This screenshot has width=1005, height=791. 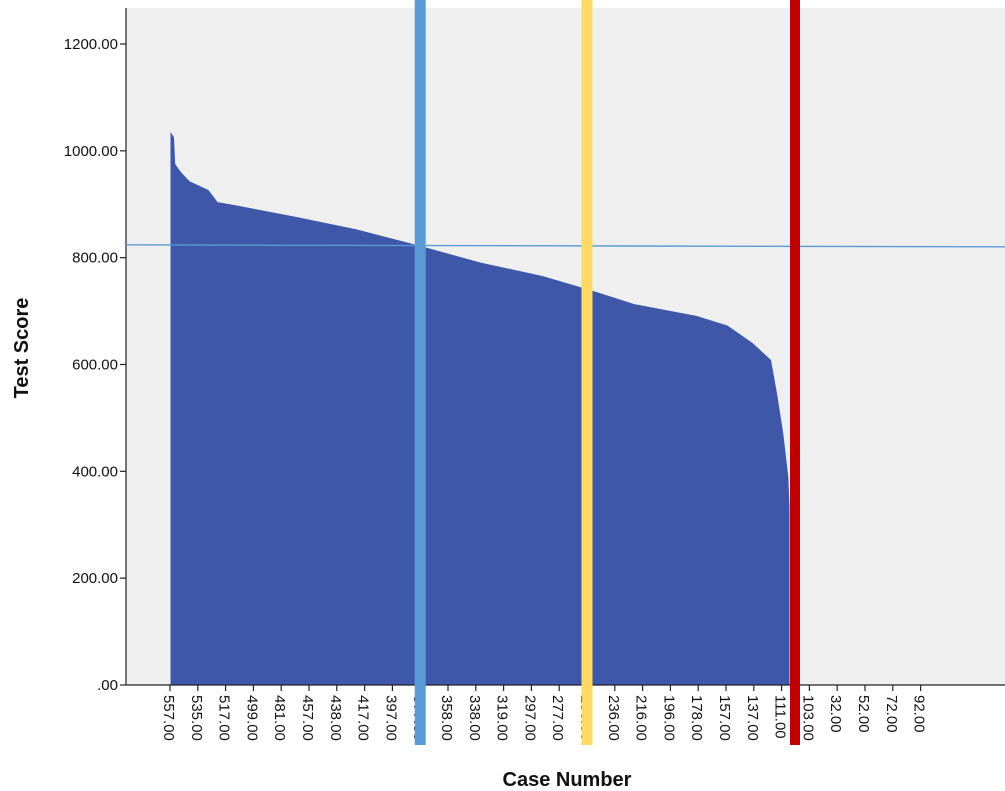 I want to click on x-tick-label: 338.00, so click(x=474, y=718).